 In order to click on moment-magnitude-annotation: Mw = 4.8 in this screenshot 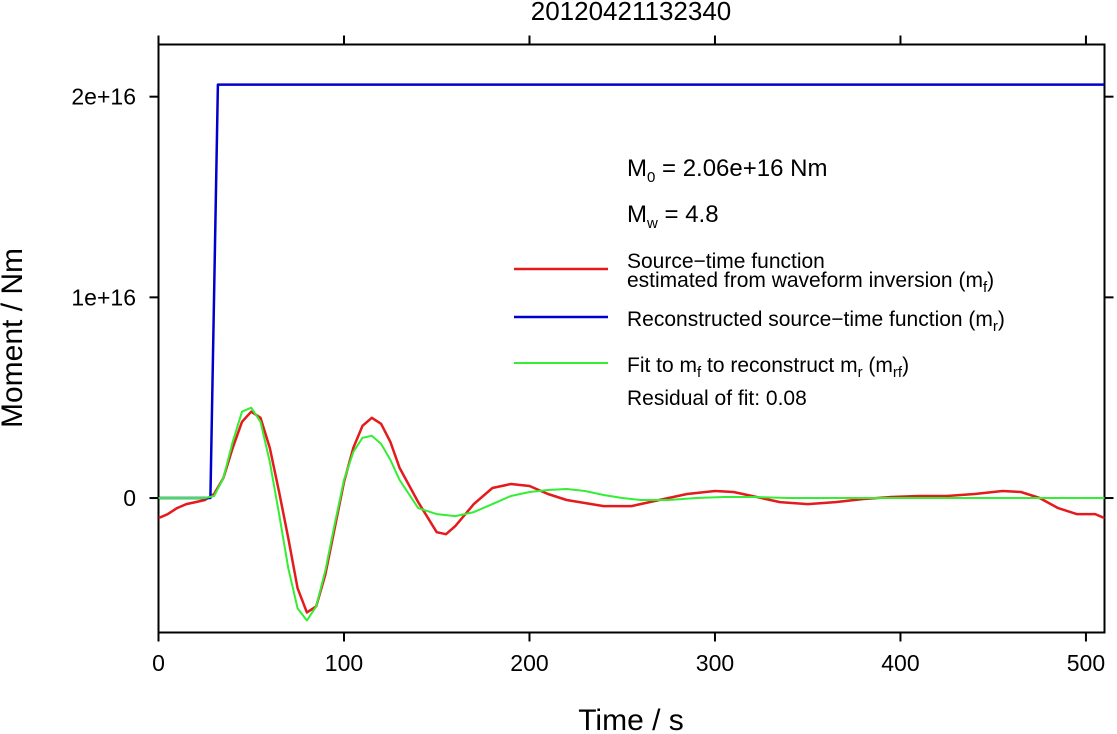, I will do `click(673, 216)`.